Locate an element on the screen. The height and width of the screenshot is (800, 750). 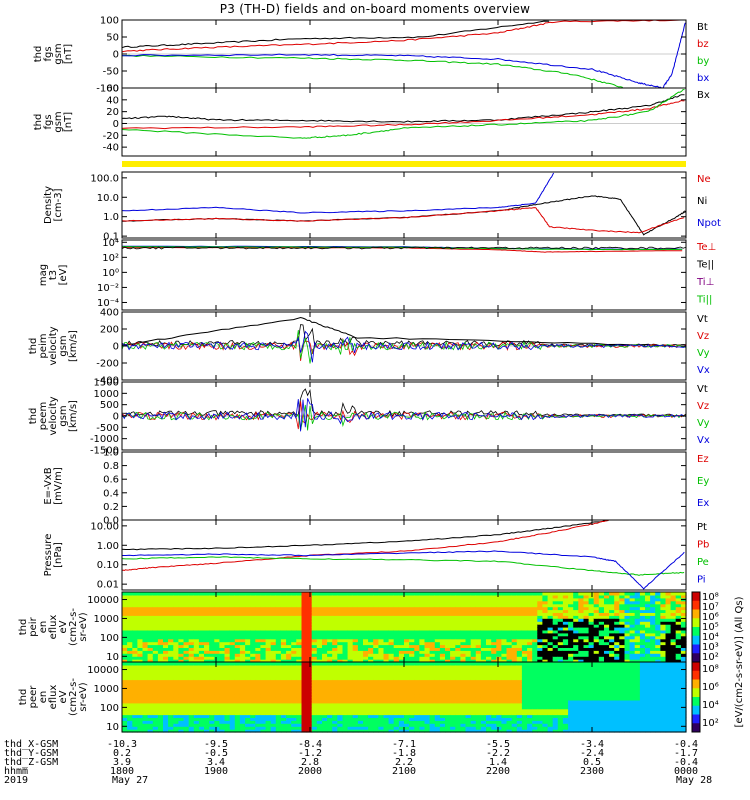
velocity-component-line is located at coordinates (404, 336).